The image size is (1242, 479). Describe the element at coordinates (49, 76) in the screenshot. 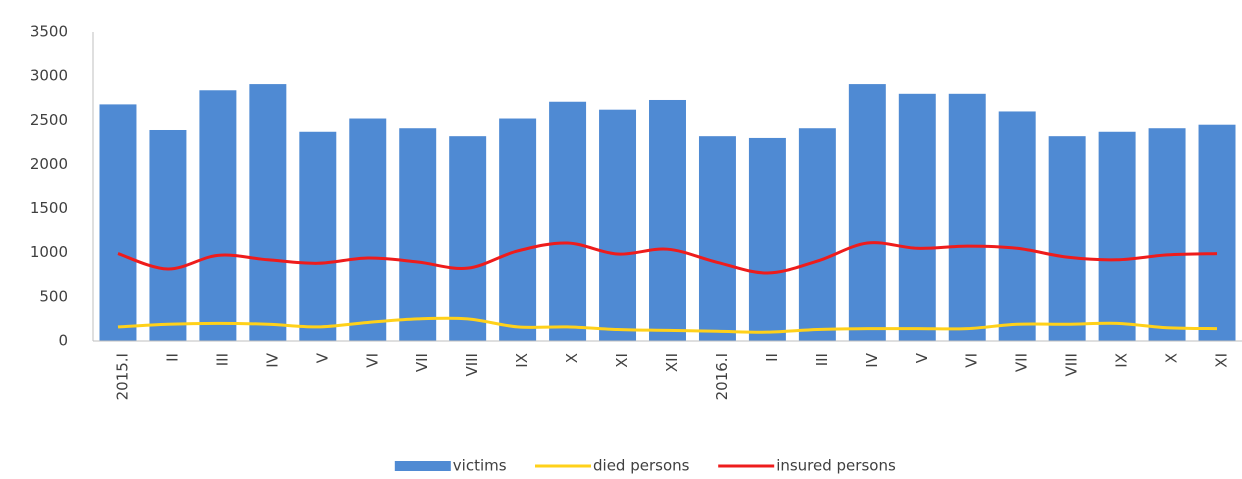

I see `y-tick-label: 3000` at that location.